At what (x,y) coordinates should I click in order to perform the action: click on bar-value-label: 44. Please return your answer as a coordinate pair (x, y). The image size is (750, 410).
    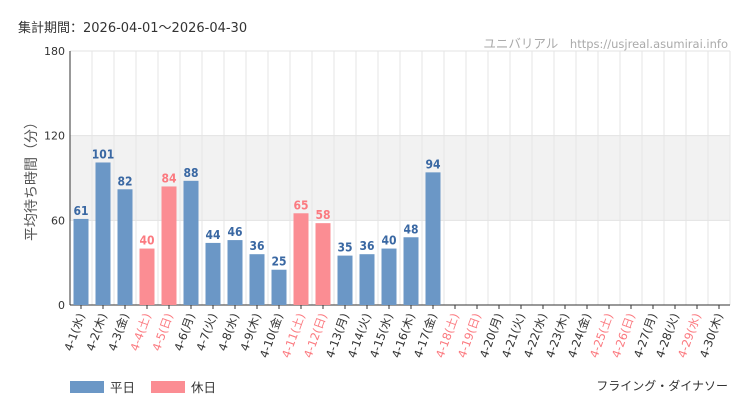
    Looking at the image, I should click on (213, 235).